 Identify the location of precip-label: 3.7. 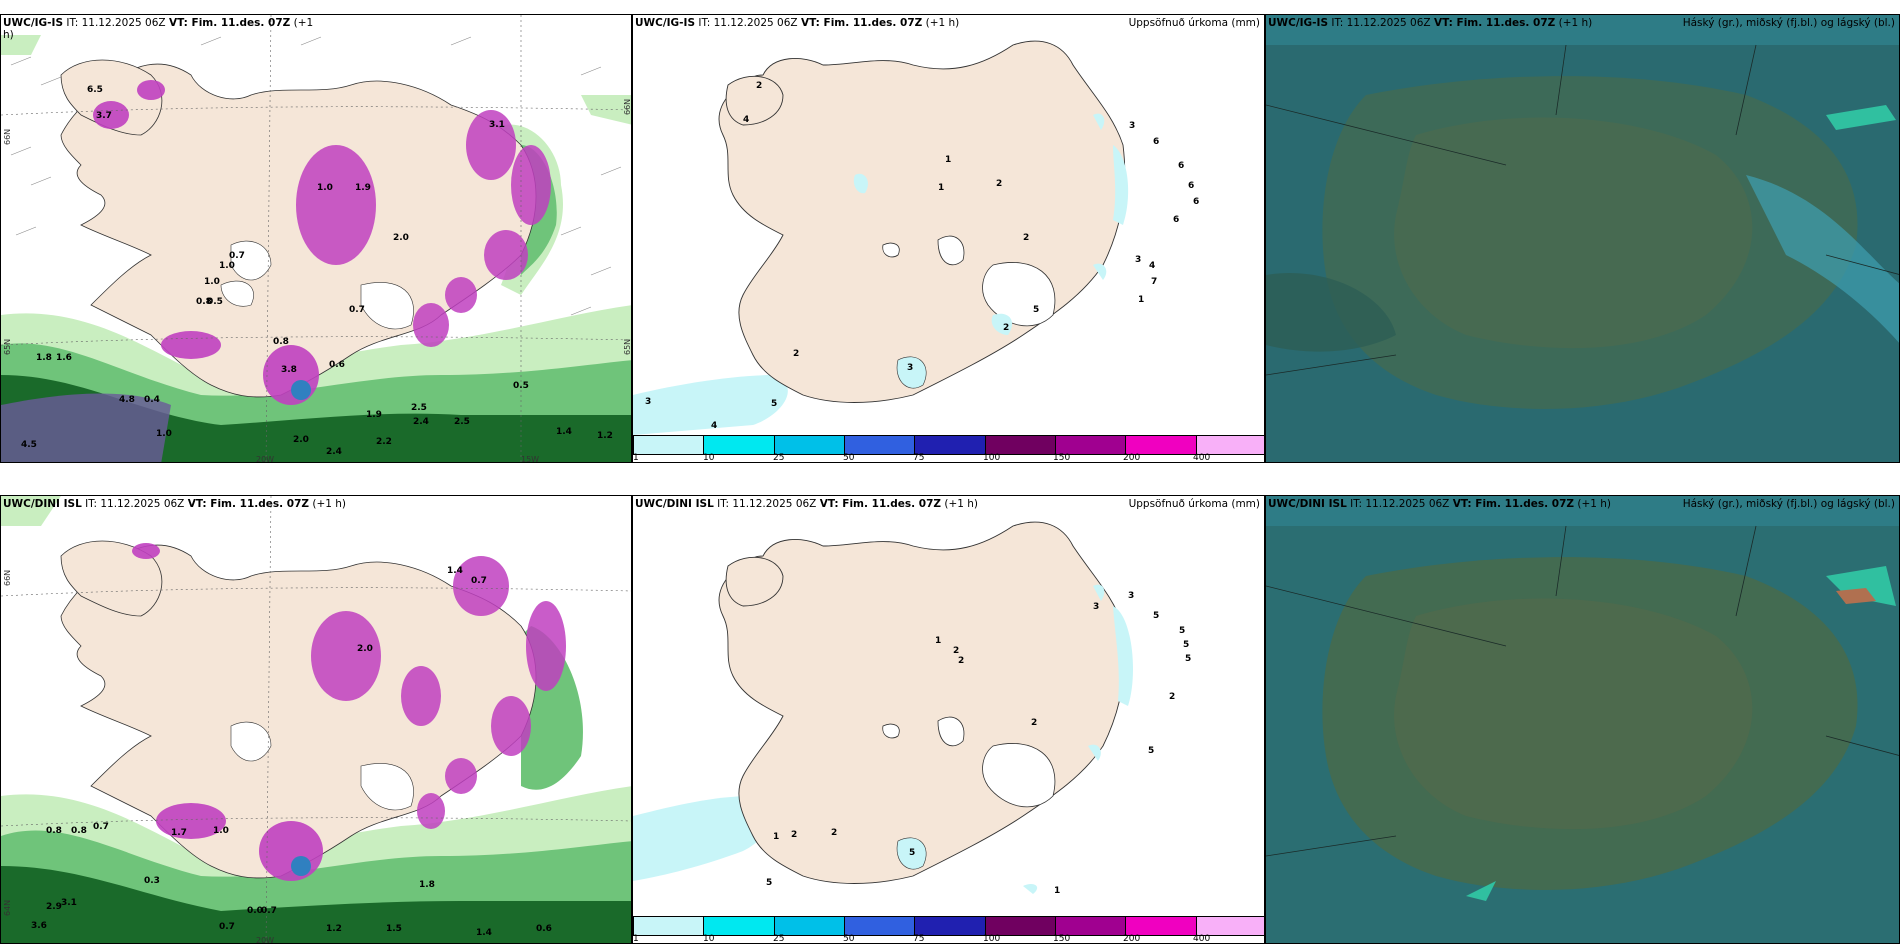
(104, 116).